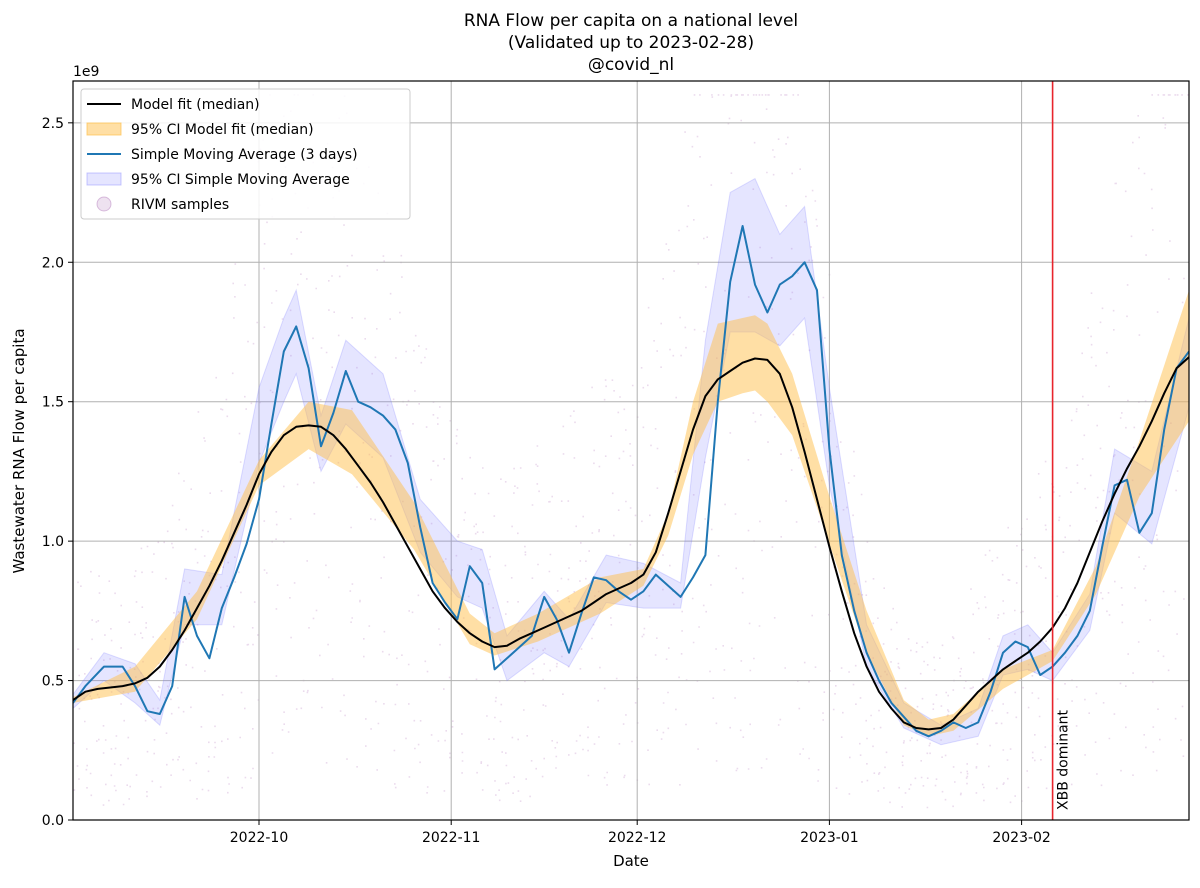  What do you see at coordinates (104, 129) in the screenshot?
I see `legend-2-swatch` at bounding box center [104, 129].